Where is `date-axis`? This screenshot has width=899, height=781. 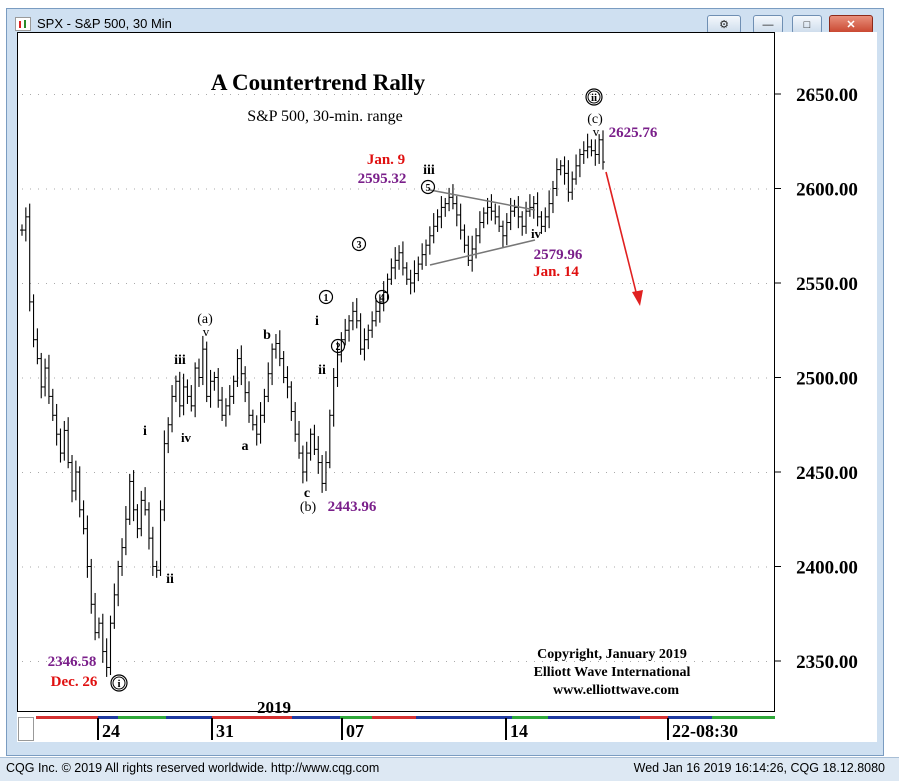 date-axis is located at coordinates (447, 727).